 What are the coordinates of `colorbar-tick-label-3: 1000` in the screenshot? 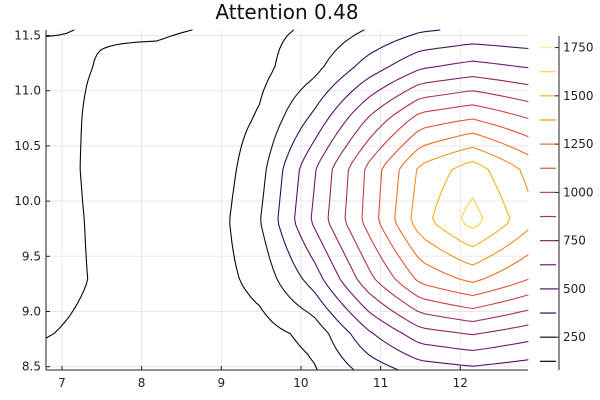 It's located at (578, 192).